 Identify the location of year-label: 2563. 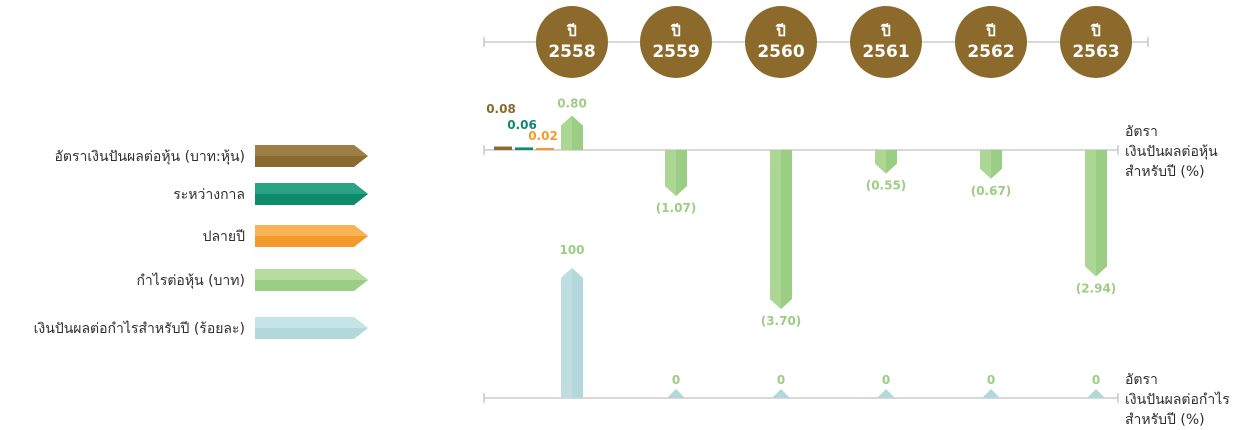
(1095, 52).